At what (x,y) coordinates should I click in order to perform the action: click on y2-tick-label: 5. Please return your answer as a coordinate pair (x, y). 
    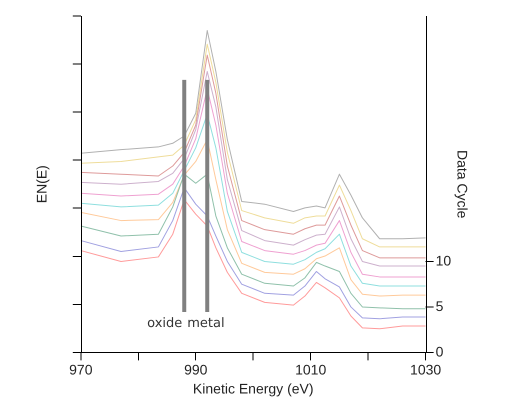
    Looking at the image, I should click on (440, 306).